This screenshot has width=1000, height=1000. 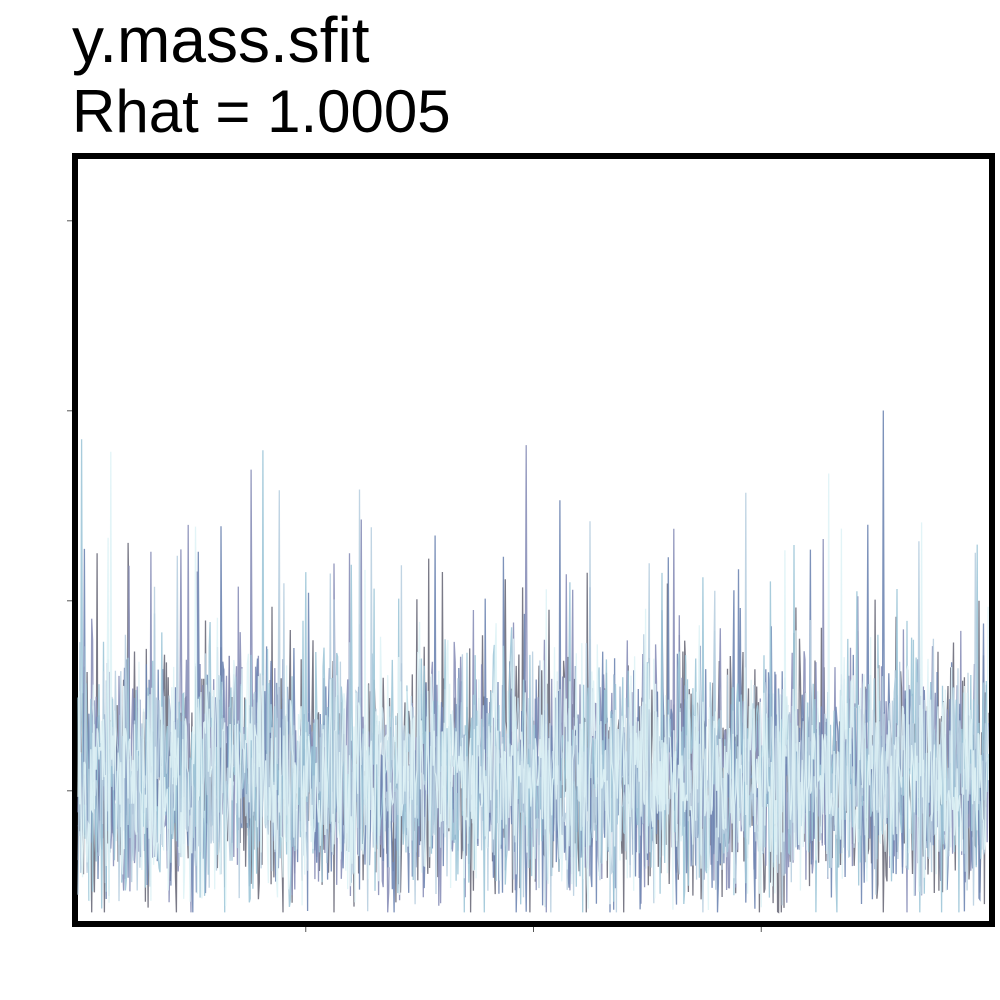 What do you see at coordinates (221, 40) in the screenshot?
I see `chart-title: y.mass.sfit` at bounding box center [221, 40].